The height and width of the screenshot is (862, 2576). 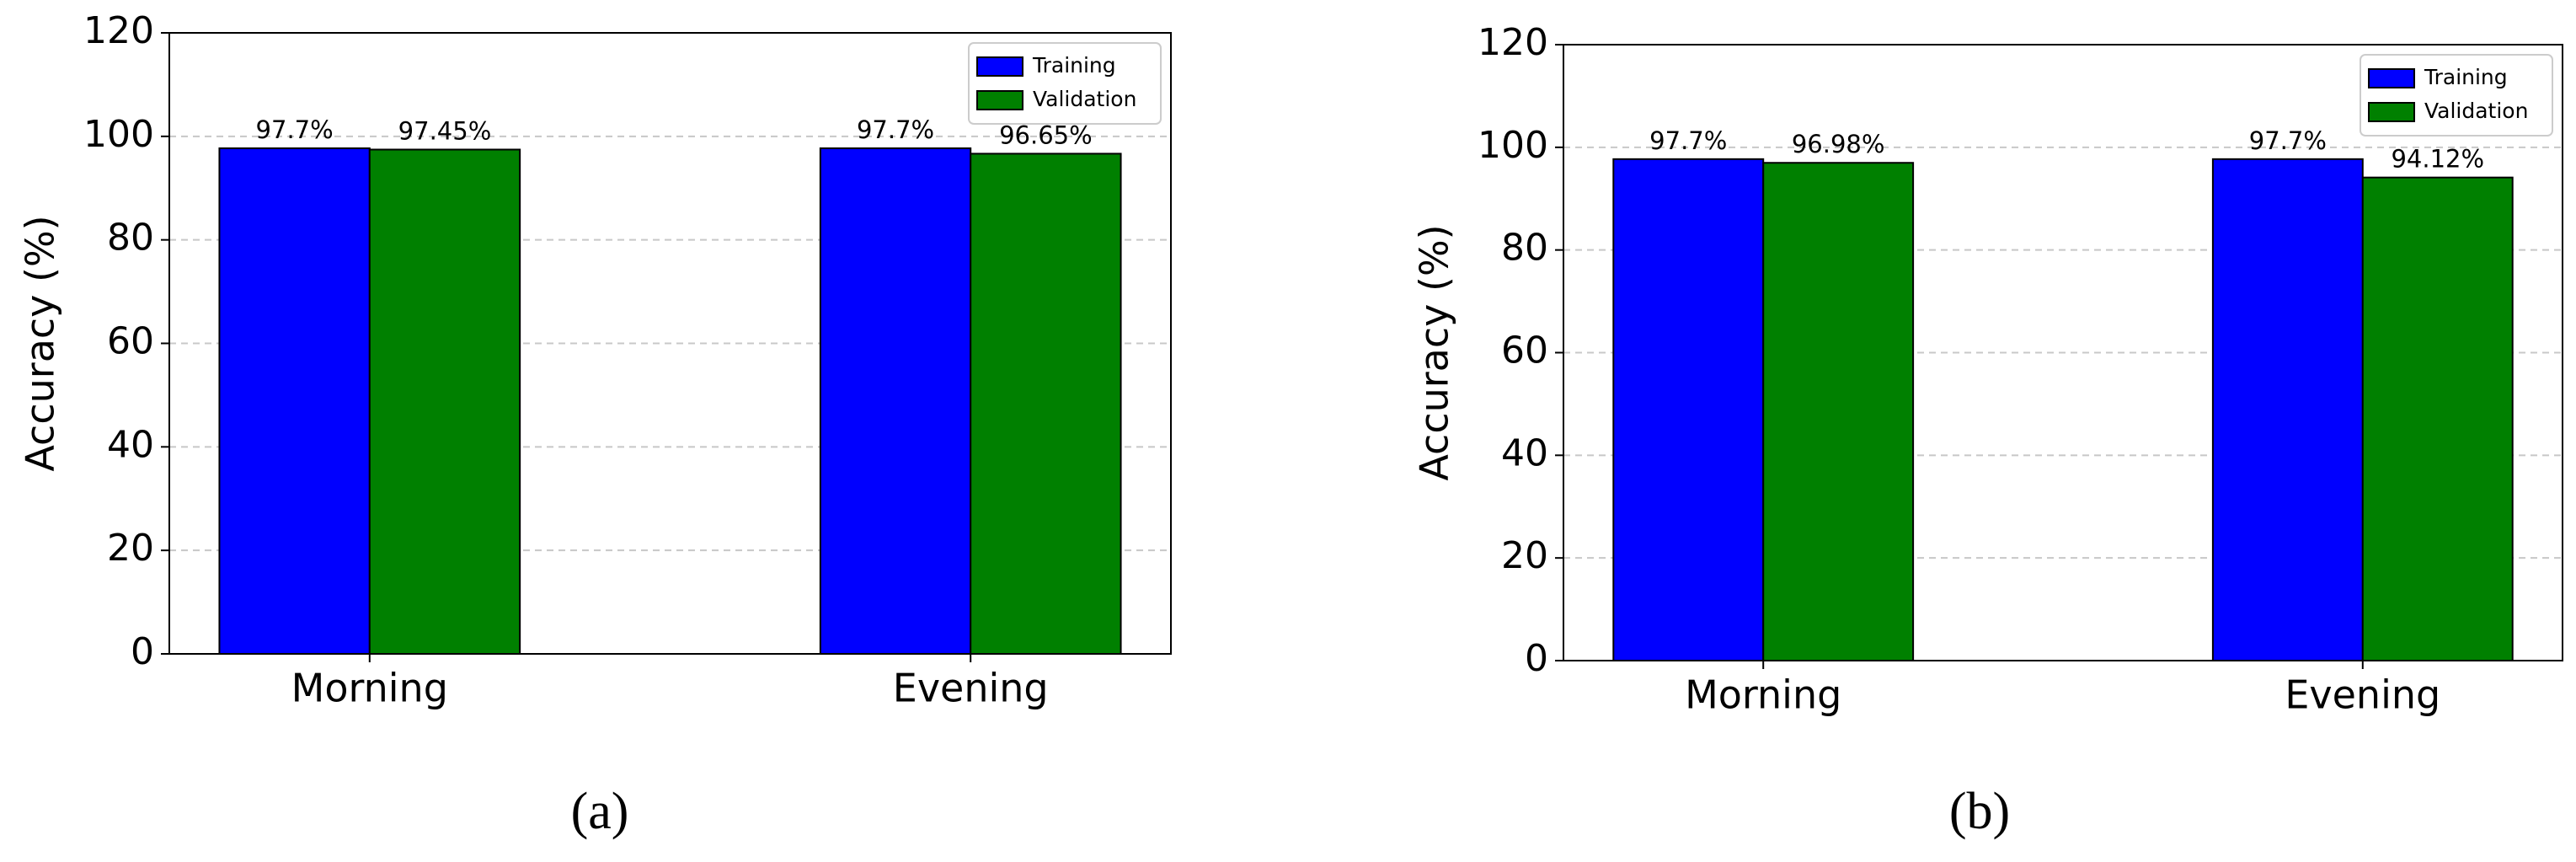 What do you see at coordinates (1838, 144) in the screenshot?
I see `value-label: 96.98%` at bounding box center [1838, 144].